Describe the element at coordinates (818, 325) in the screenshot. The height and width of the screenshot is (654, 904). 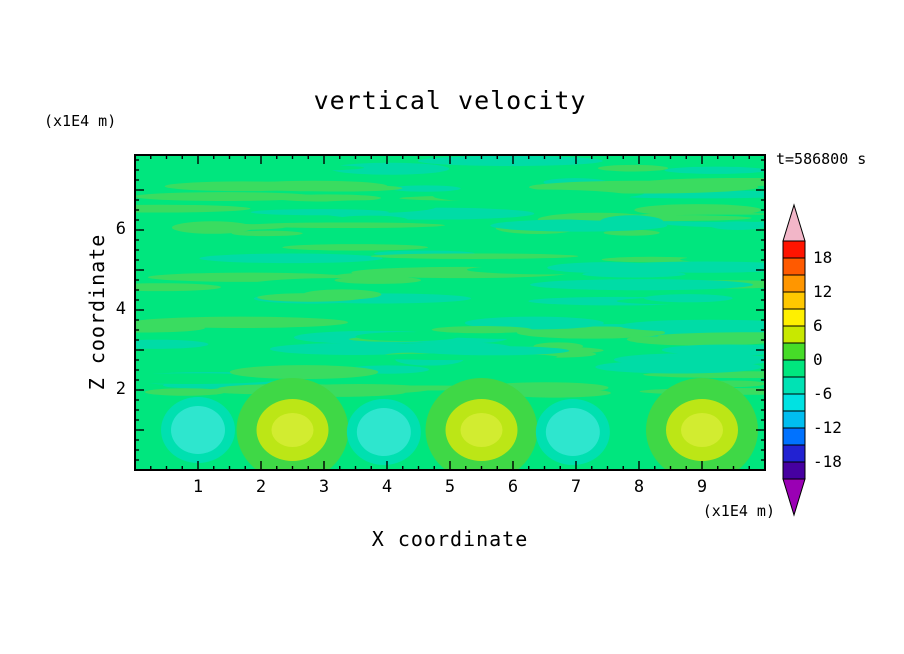
I see `colorbar-tick-label: 6` at that location.